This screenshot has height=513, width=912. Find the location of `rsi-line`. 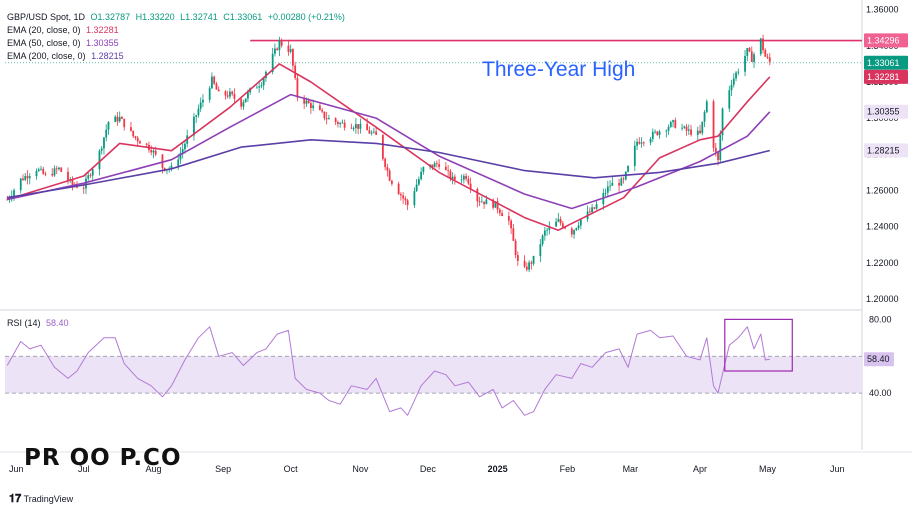

rsi-line is located at coordinates (388, 371).